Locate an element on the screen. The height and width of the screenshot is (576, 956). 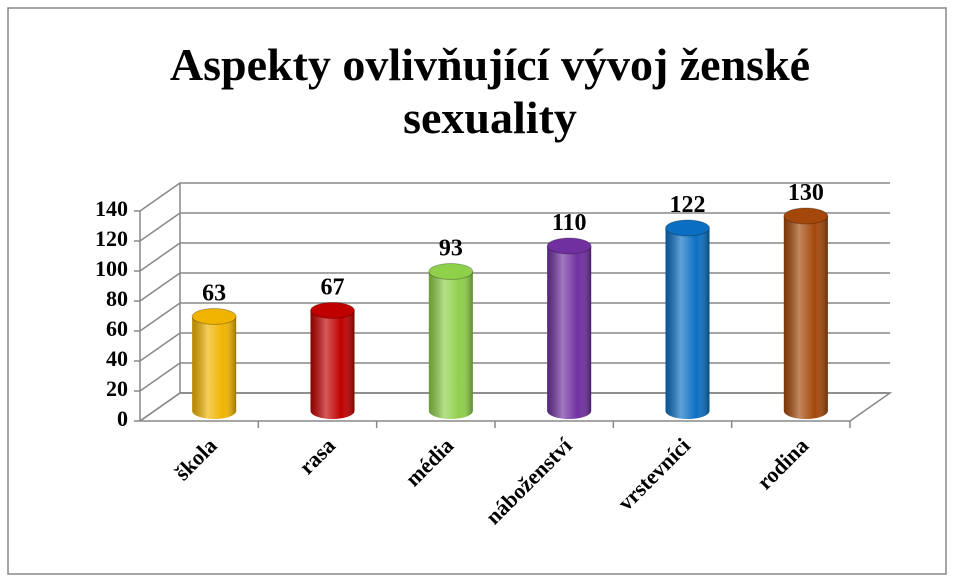
y-tick-label: 120 is located at coordinates (111, 238).